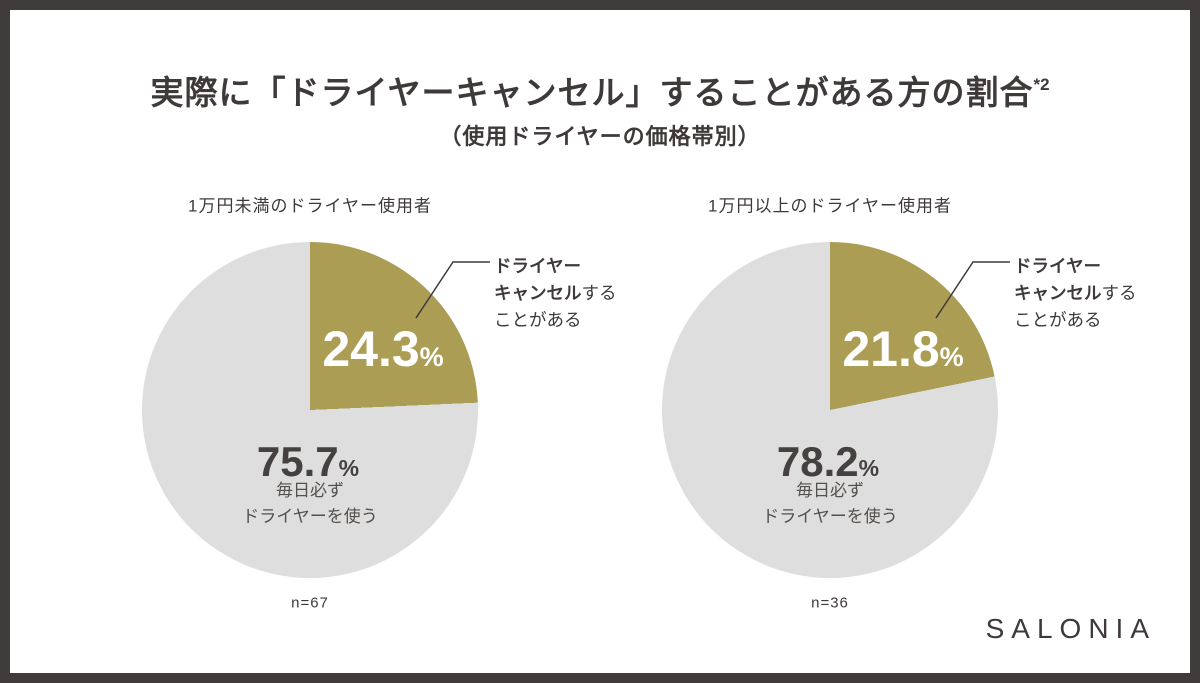  What do you see at coordinates (600, 136) in the screenshot?
I see `page-subtitle: （使用ドライヤーの価格帯別）` at bounding box center [600, 136].